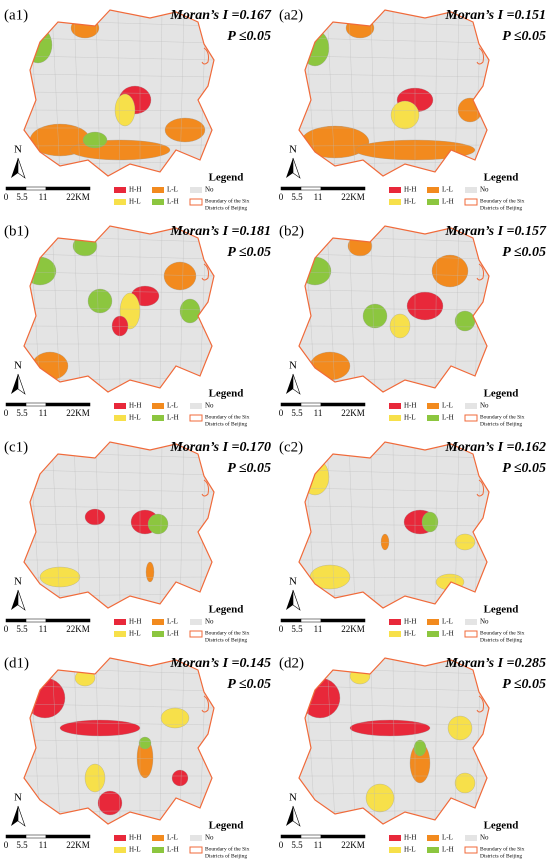 The height and width of the screenshot is (864, 550). Describe the element at coordinates (18, 582) in the screenshot. I see `north-label: N` at that location.